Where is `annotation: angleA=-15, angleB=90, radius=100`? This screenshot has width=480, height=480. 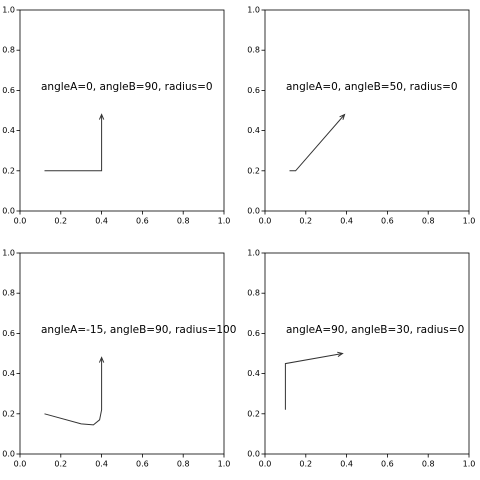 annotation: angleA=-15, angleB=90, radius=100 is located at coordinates (138, 330).